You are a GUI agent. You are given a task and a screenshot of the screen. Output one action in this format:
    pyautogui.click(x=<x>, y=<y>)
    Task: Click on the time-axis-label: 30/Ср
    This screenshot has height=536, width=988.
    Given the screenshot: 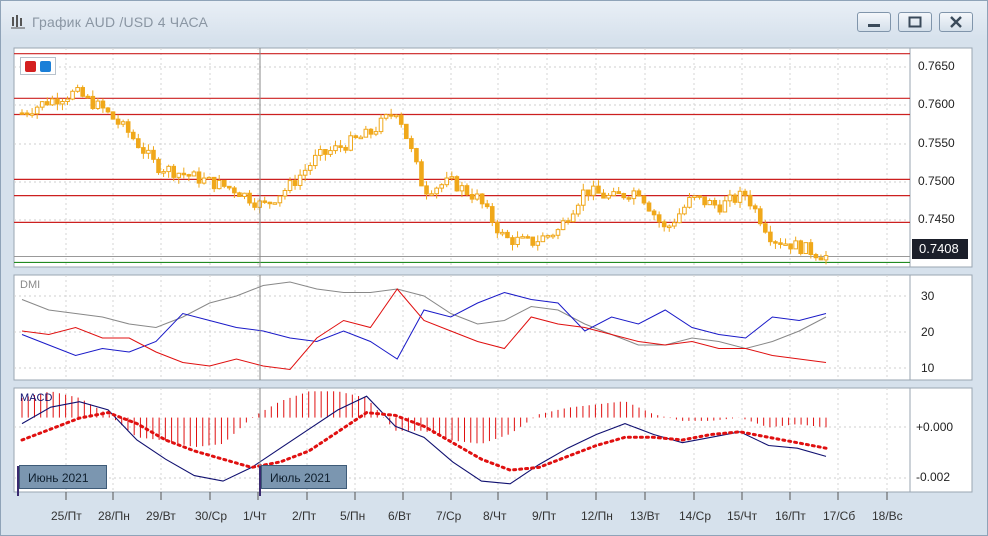 What is the action you would take?
    pyautogui.click(x=211, y=516)
    